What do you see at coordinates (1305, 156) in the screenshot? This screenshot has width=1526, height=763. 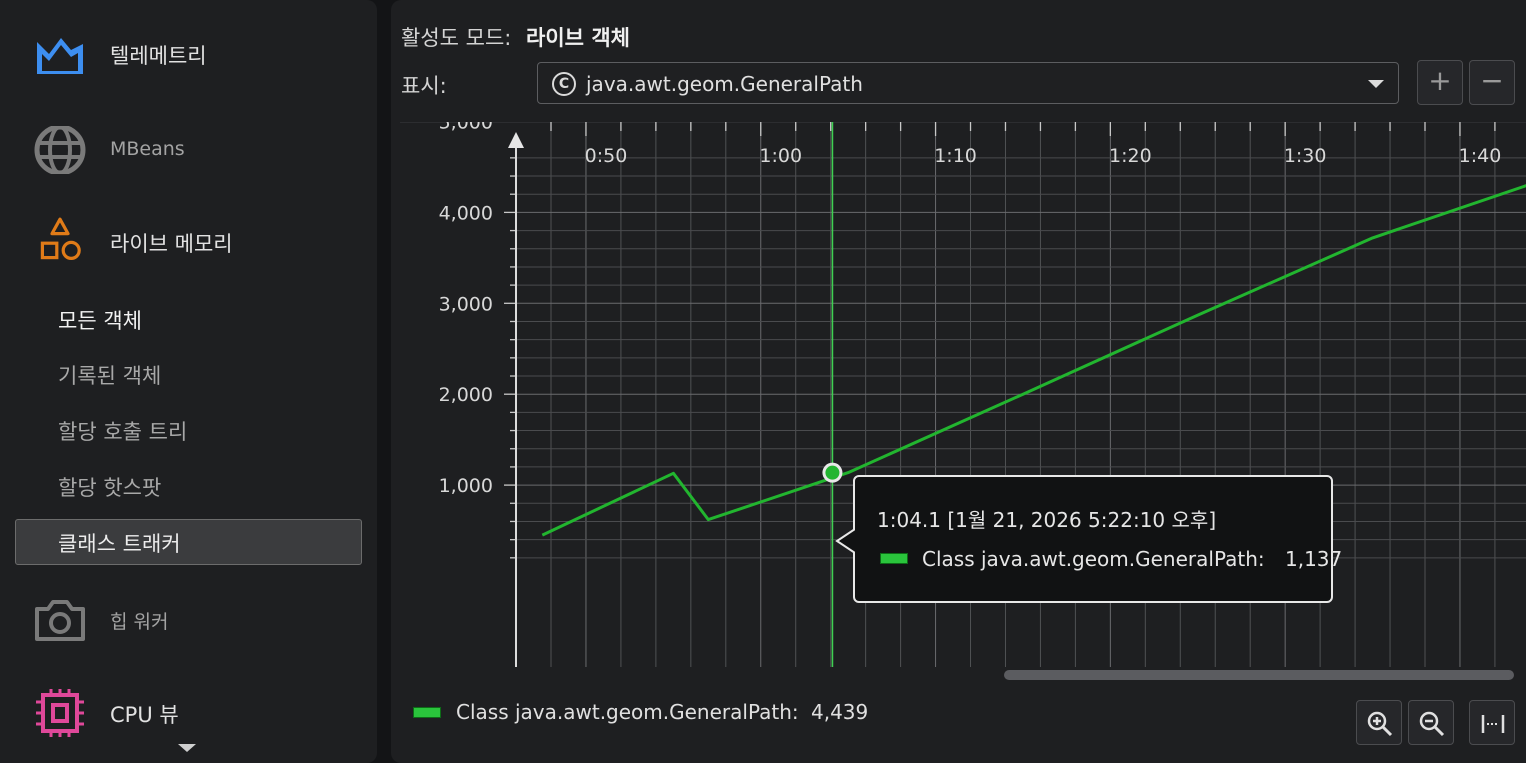 I see `x-tick-label: 1:30` at bounding box center [1305, 156].